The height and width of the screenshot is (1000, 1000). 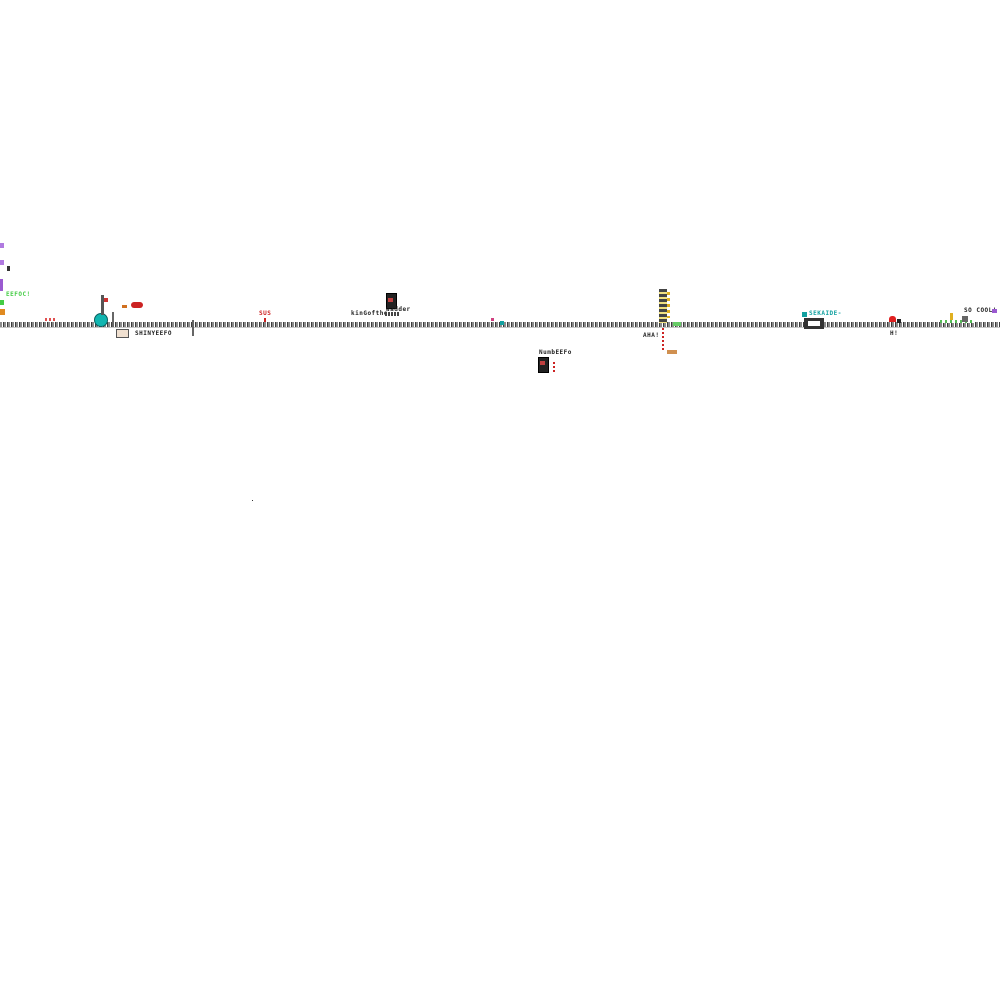 I want to click on numbeefo-dots, so click(x=554, y=367).